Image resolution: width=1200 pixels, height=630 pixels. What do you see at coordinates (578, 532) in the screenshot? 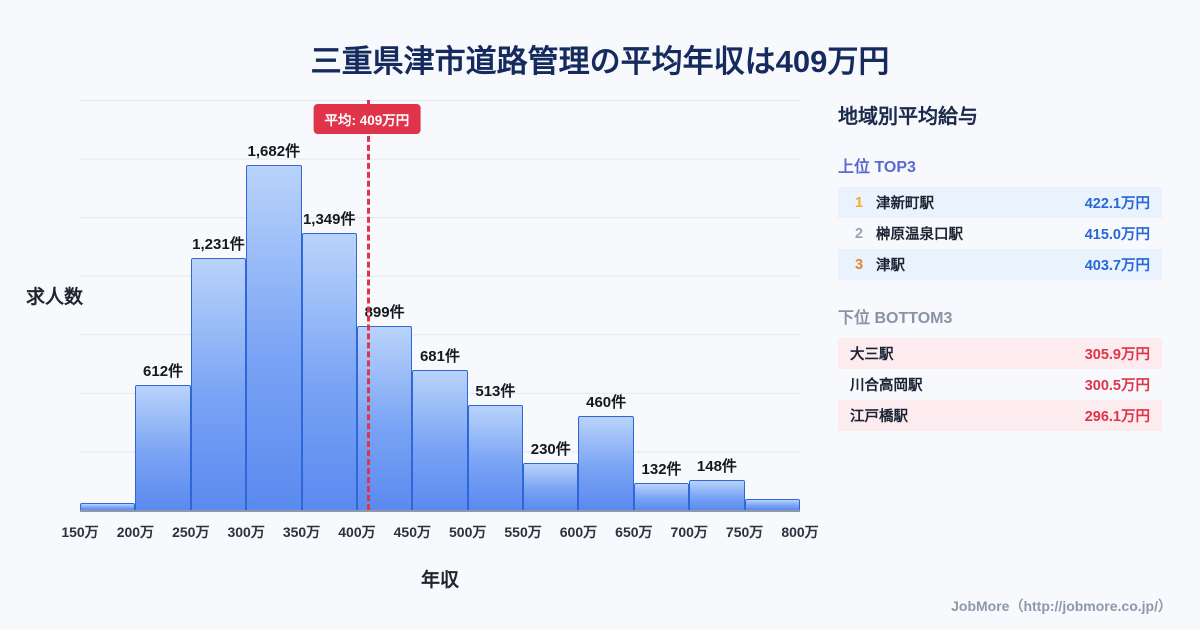
I see `x-tick-label: 600万` at bounding box center [578, 532].